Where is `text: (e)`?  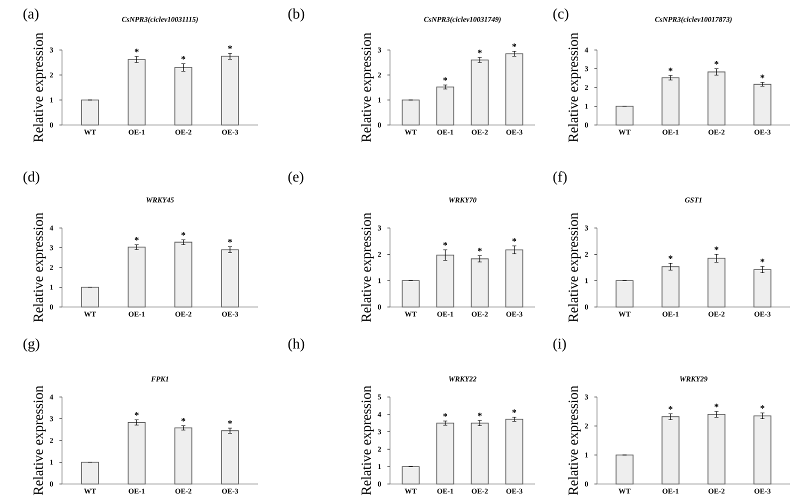 text: (e) is located at coordinates (296, 178).